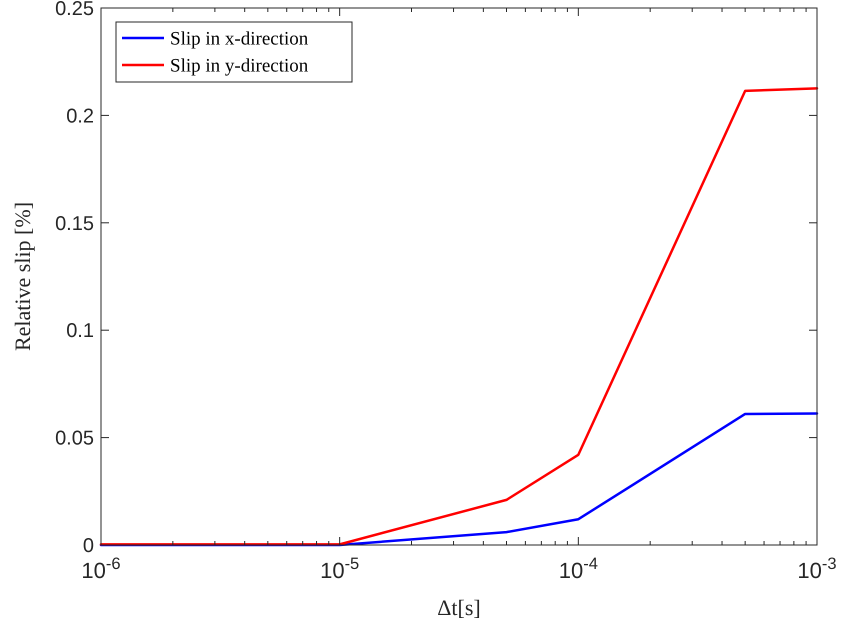 The height and width of the screenshot is (627, 841). Describe the element at coordinates (80, 331) in the screenshot. I see `y-tick-label: 0.1` at that location.